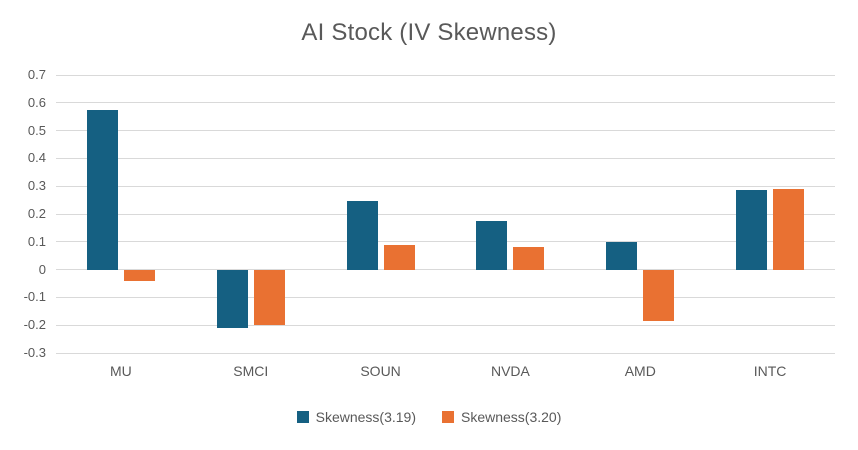 The width and height of the screenshot is (858, 450). I want to click on y-axis-tick-label: -0.1, so click(34, 297).